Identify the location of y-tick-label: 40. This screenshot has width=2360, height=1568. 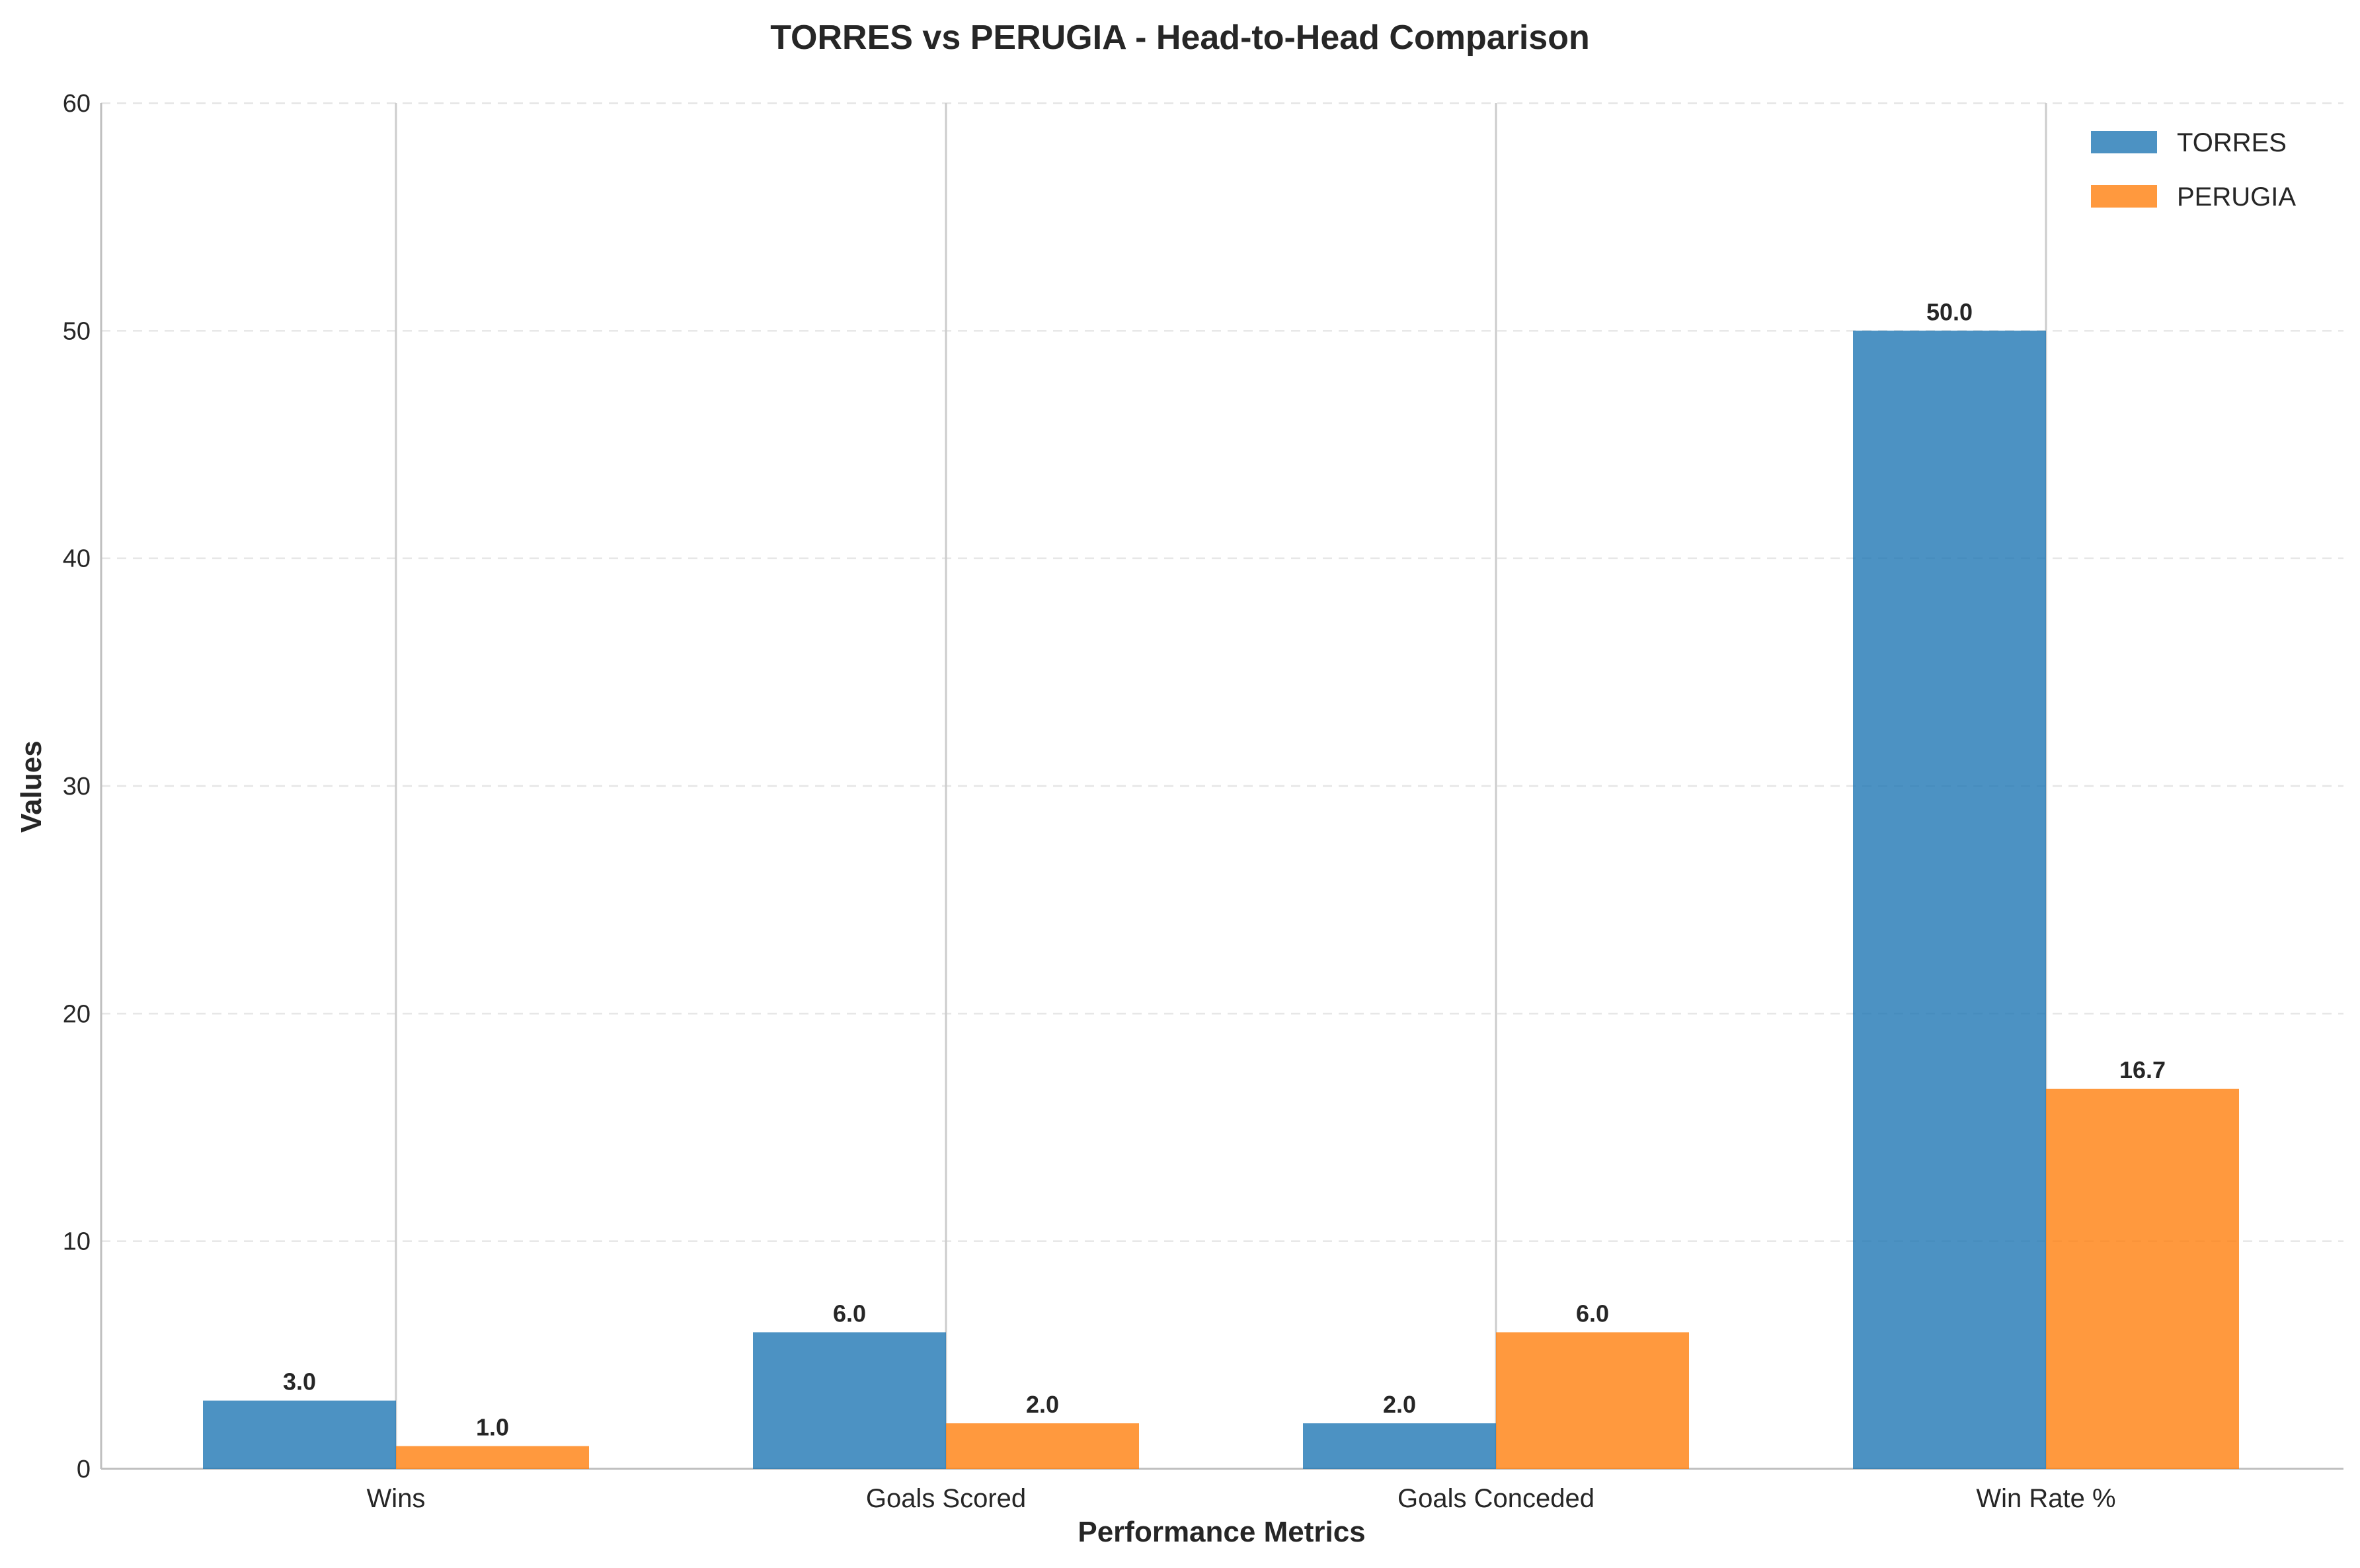
(77, 559).